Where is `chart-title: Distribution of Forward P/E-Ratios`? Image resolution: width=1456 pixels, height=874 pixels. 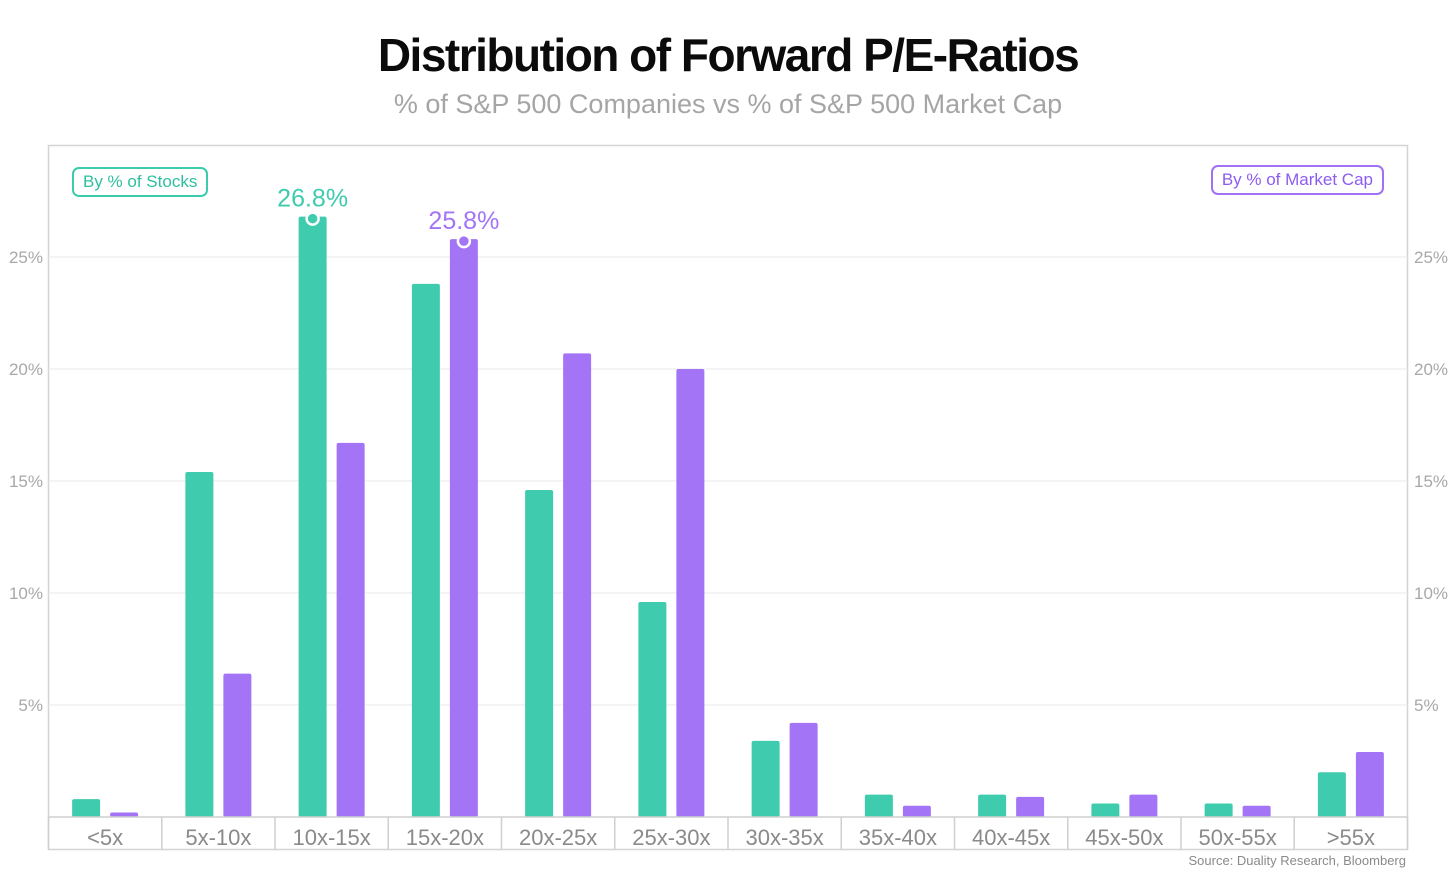
chart-title: Distribution of Forward P/E-Ratios is located at coordinates (728, 55).